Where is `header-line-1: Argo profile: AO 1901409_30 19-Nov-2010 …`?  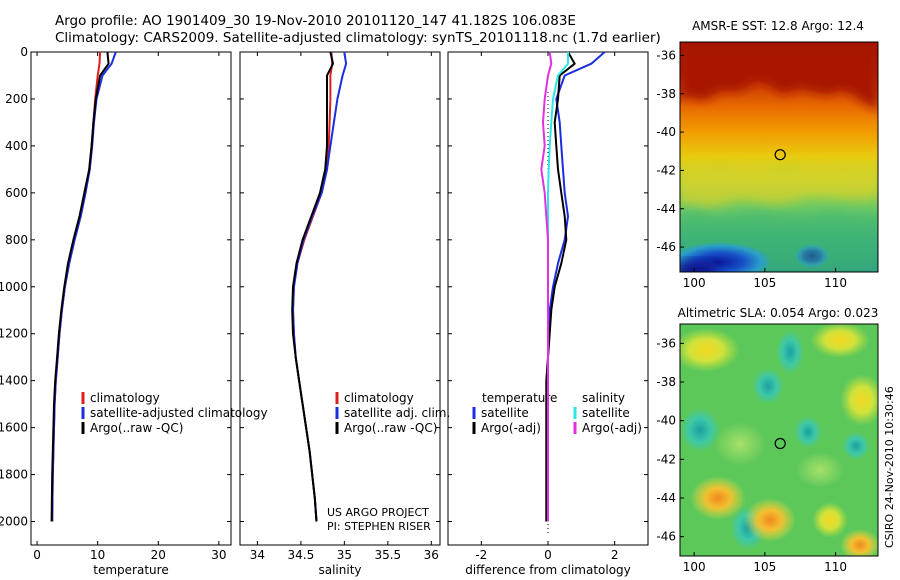 header-line-1: Argo profile: AO 1901409_30 19-Nov-2010 … is located at coordinates (315, 21).